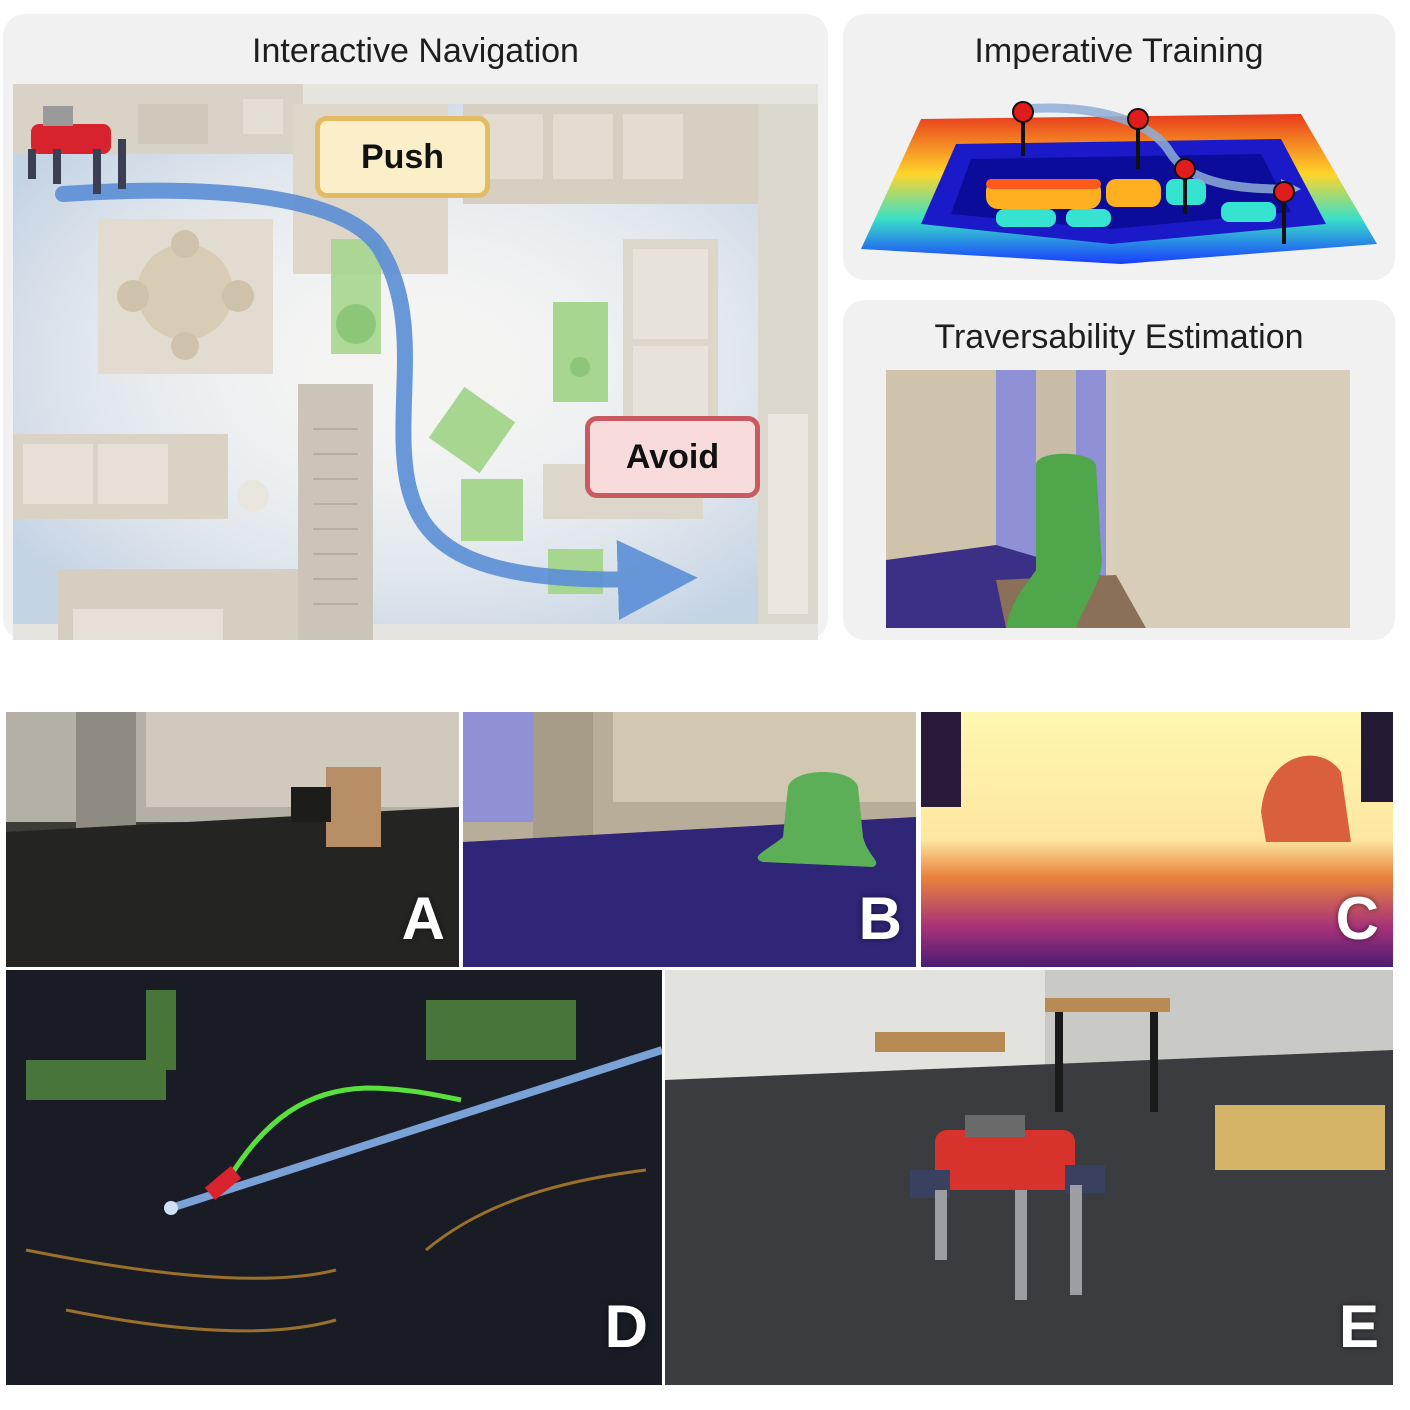 The image size is (1410, 1410). Describe the element at coordinates (626, 1326) in the screenshot. I see `tile-d-label: D` at that location.